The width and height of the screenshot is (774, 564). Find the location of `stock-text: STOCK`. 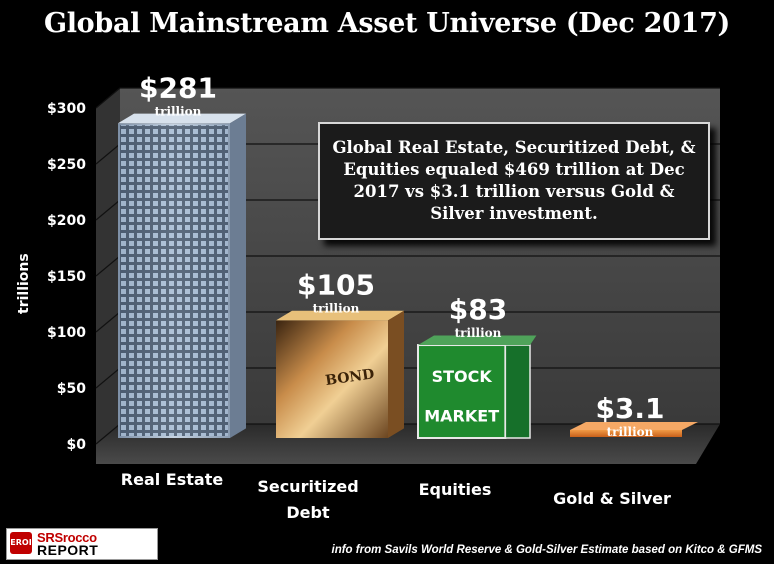

stock-text: STOCK is located at coordinates (462, 376).